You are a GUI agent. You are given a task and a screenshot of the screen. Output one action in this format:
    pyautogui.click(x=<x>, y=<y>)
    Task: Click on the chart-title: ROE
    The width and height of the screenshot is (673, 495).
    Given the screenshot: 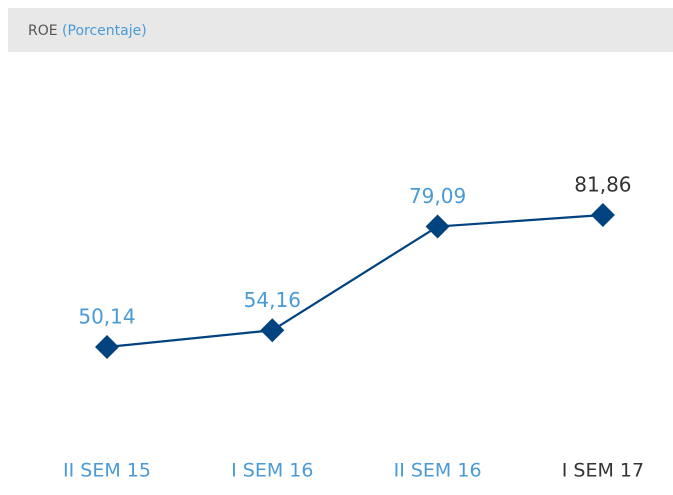 What is the action you would take?
    pyautogui.click(x=43, y=31)
    